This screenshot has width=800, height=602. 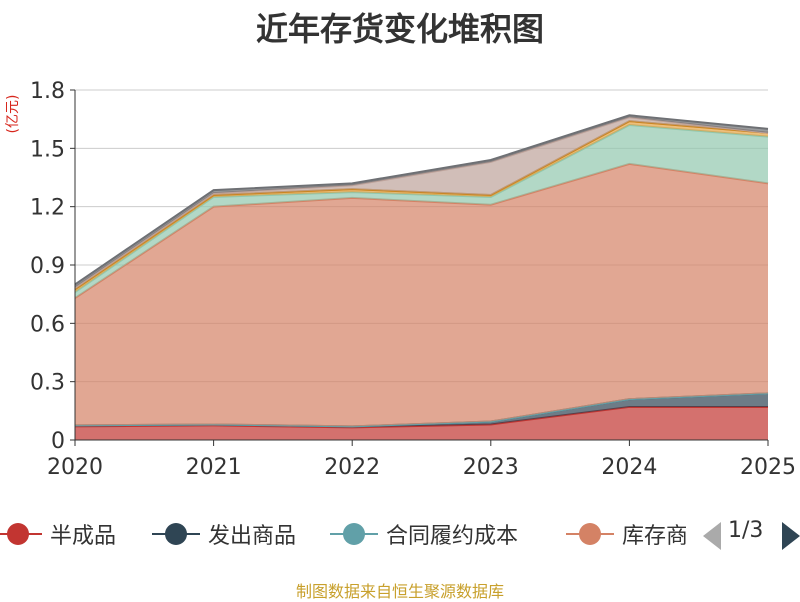 What do you see at coordinates (47, 208) in the screenshot?
I see `y-tick-label: 1.2` at bounding box center [47, 208].